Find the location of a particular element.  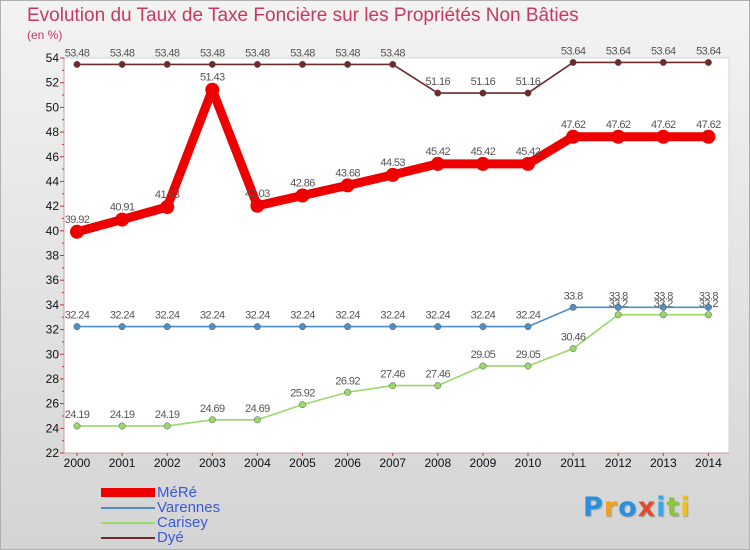

y-tick-label: 38 is located at coordinates (53, 256).